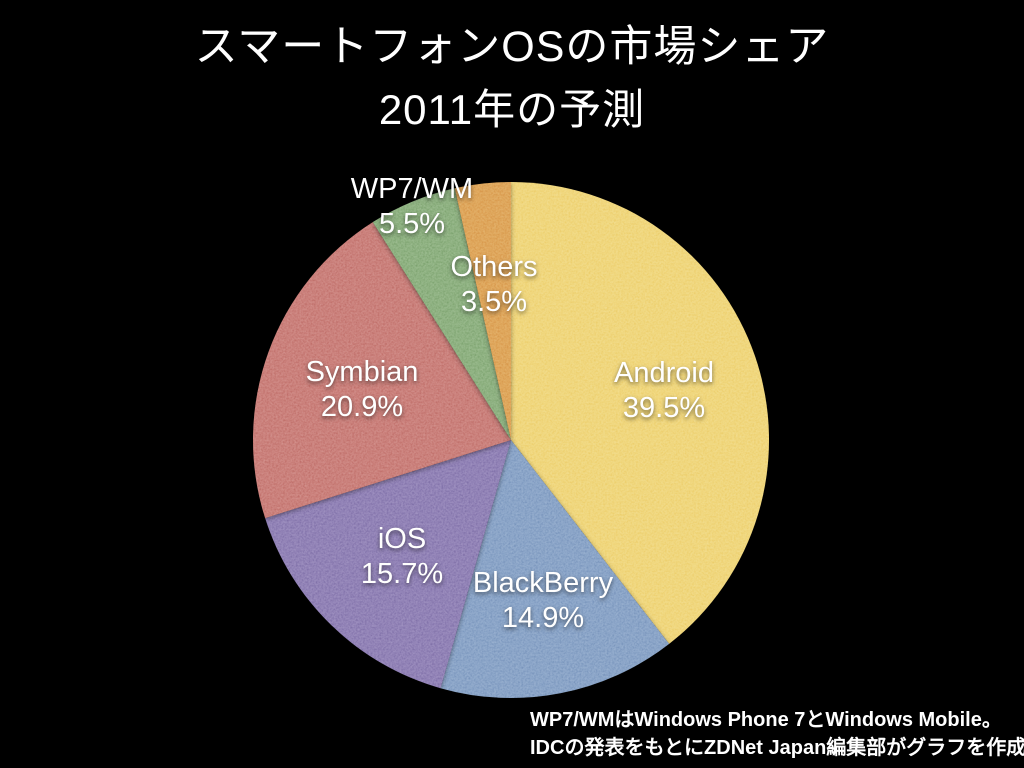 This screenshot has height=768, width=1024. I want to click on chart-subtitle: 2011年の予測, so click(512, 109).